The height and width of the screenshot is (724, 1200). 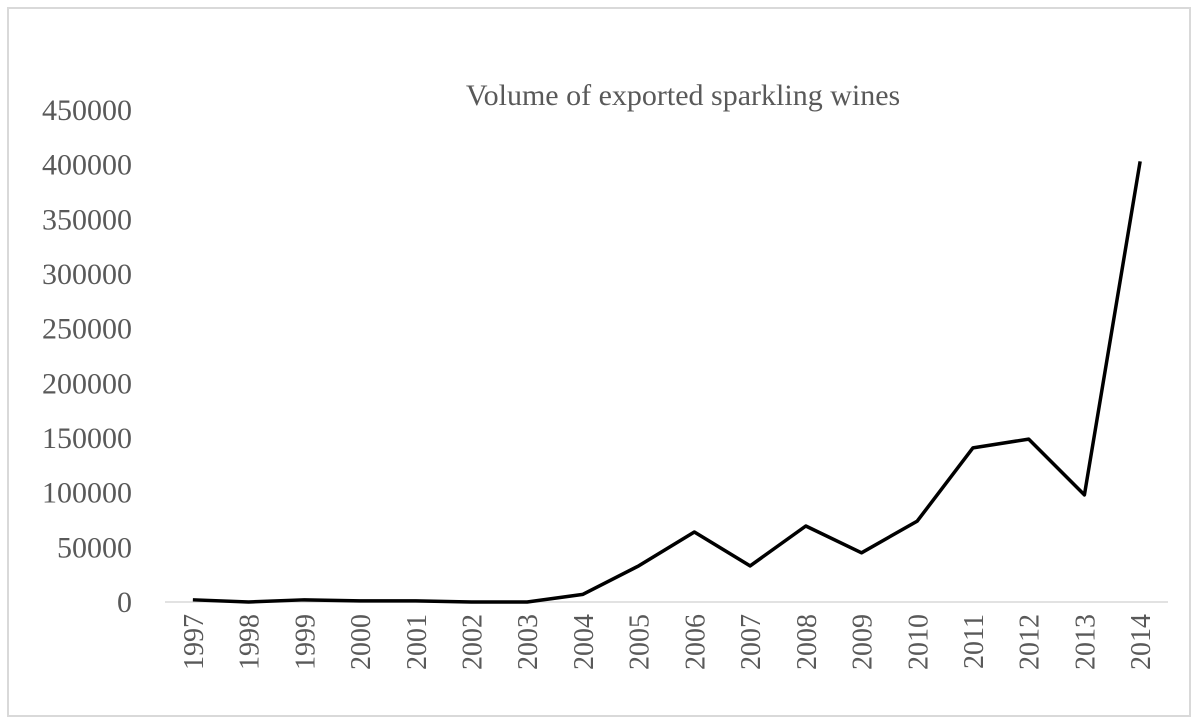 I want to click on y-tick-label: 0, so click(x=124, y=602).